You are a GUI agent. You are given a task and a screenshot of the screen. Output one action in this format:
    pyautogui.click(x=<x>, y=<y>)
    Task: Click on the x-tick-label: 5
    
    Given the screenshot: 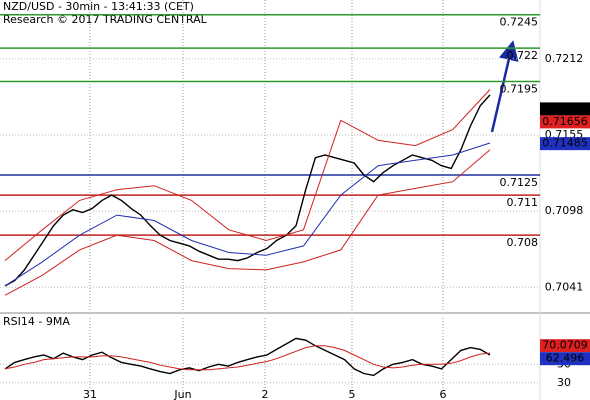 What is the action you would take?
    pyautogui.click(x=352, y=394)
    